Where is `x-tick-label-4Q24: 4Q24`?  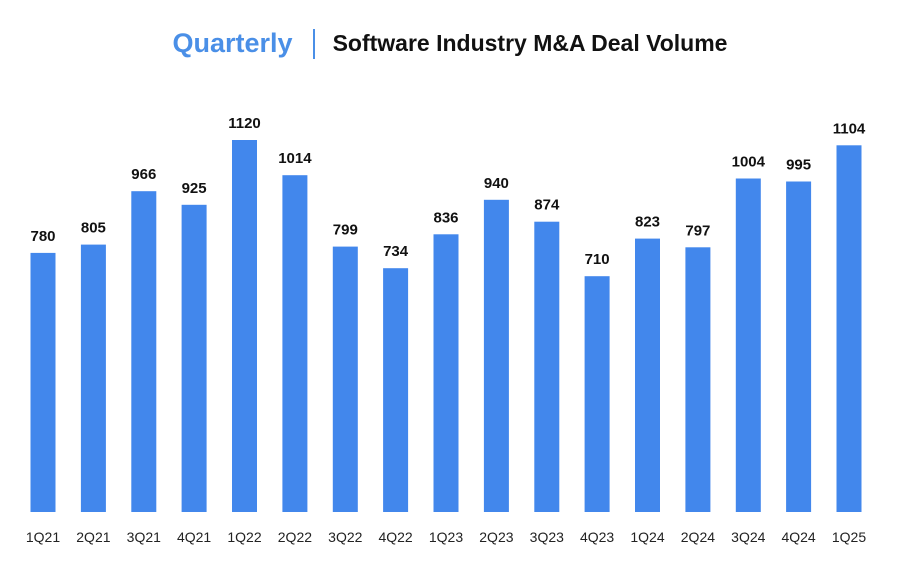 x-tick-label-4Q24: 4Q24 is located at coordinates (798, 537).